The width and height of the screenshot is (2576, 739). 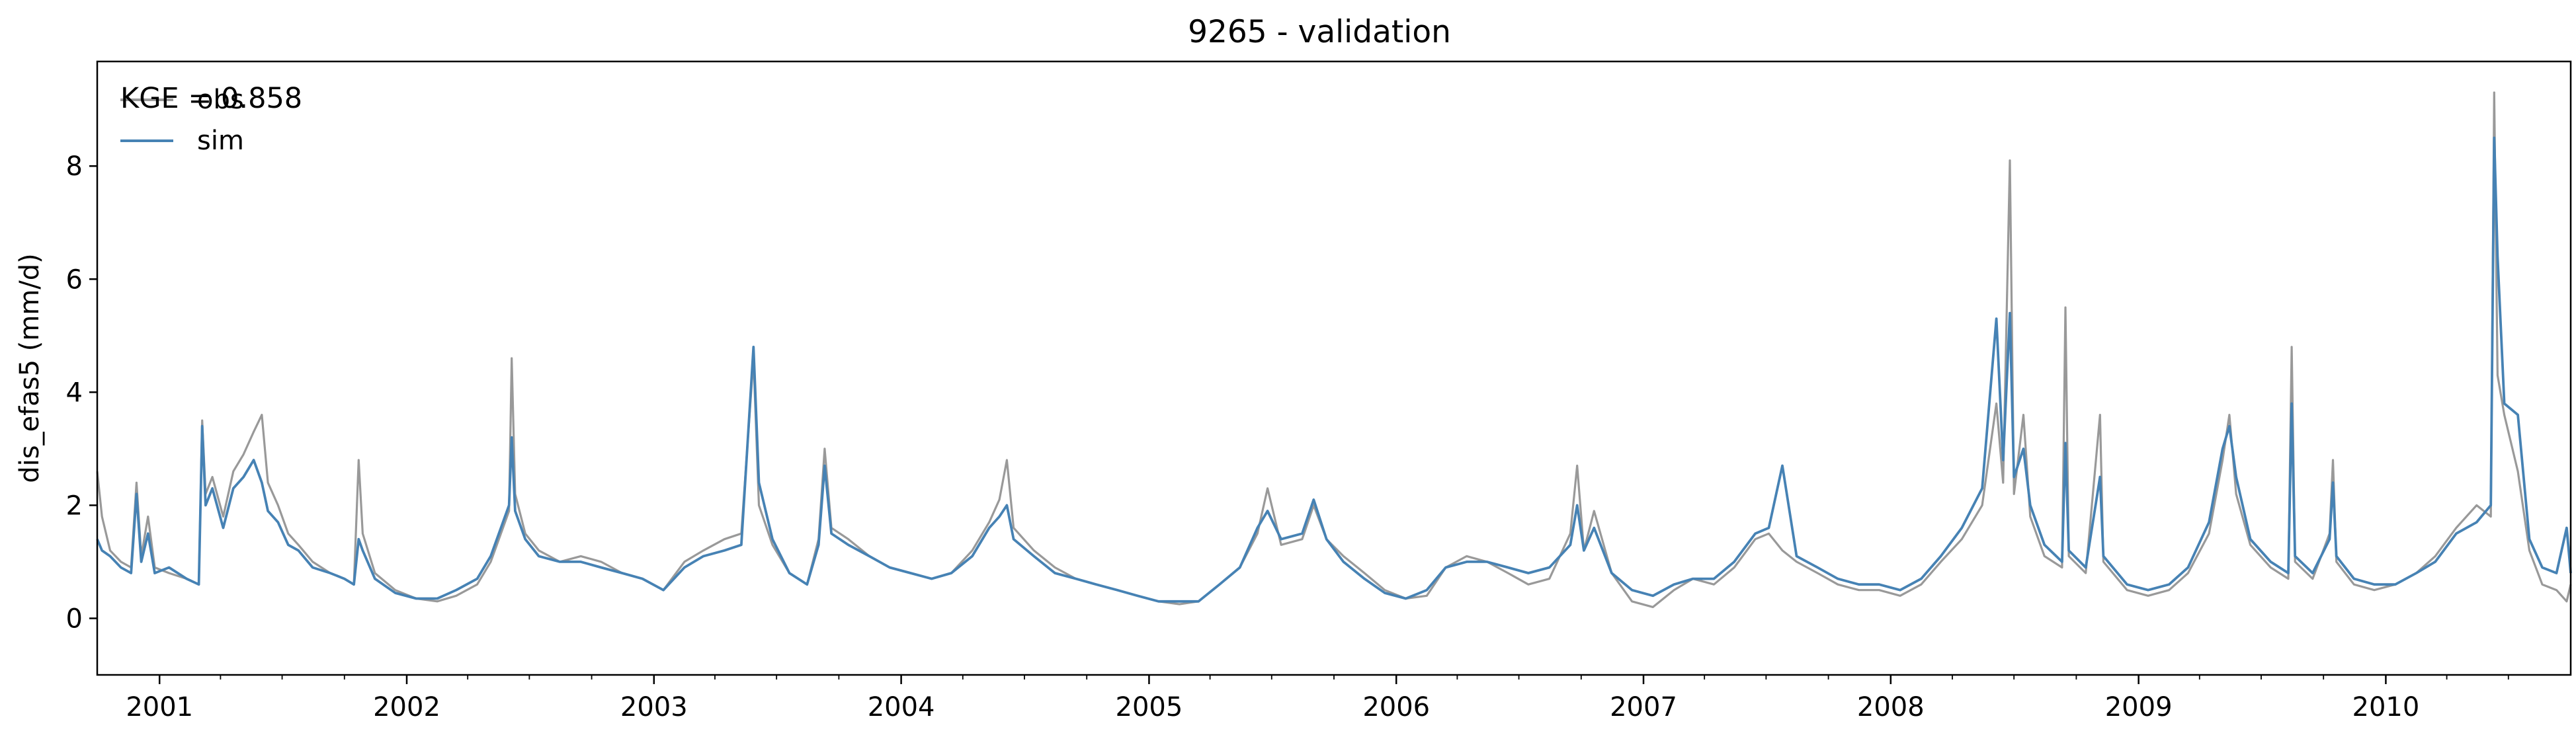 I want to click on kge-annotation: KGE = 0.858, so click(x=211, y=98).